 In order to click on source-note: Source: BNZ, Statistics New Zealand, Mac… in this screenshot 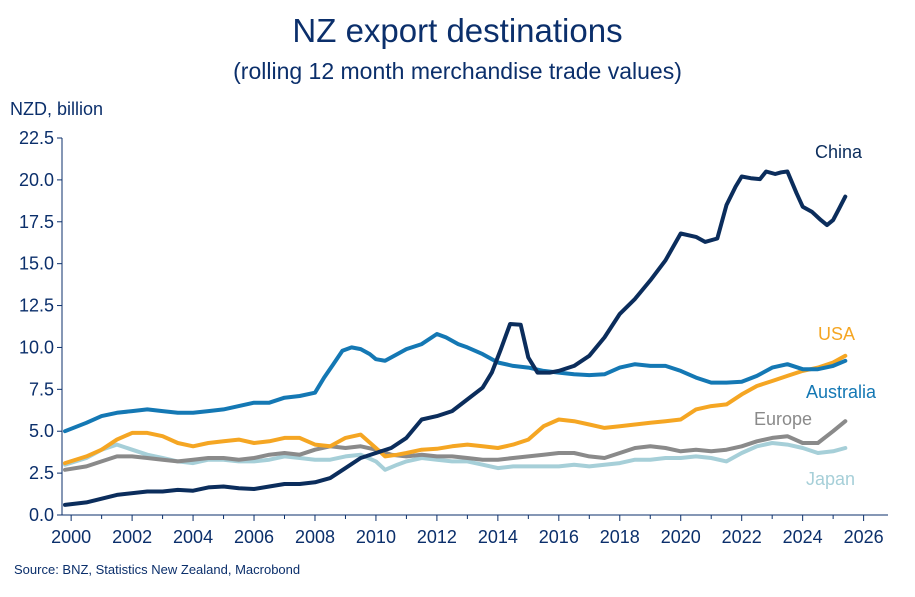, I will do `click(157, 569)`.